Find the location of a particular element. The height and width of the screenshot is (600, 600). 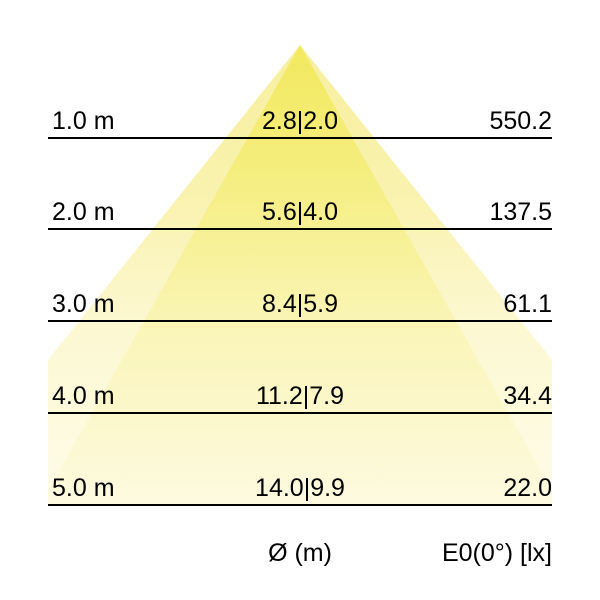

row-illuminance-label: 137.5 is located at coordinates (520, 212).